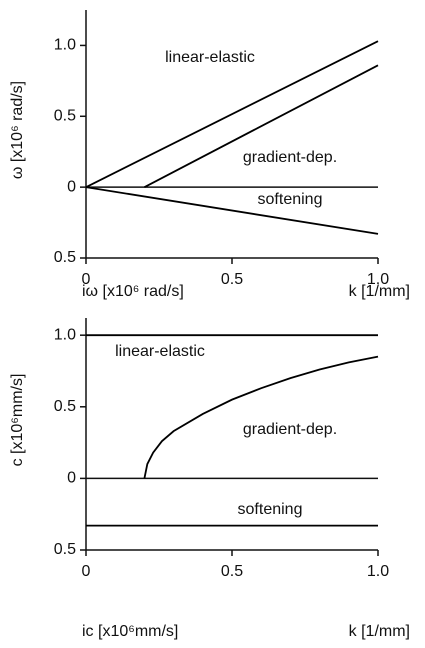 Image resolution: width=425 pixels, height=648 pixels. What do you see at coordinates (17, 420) in the screenshot?
I see `y-axis-label: c [x10⁶mm/s]` at bounding box center [17, 420].